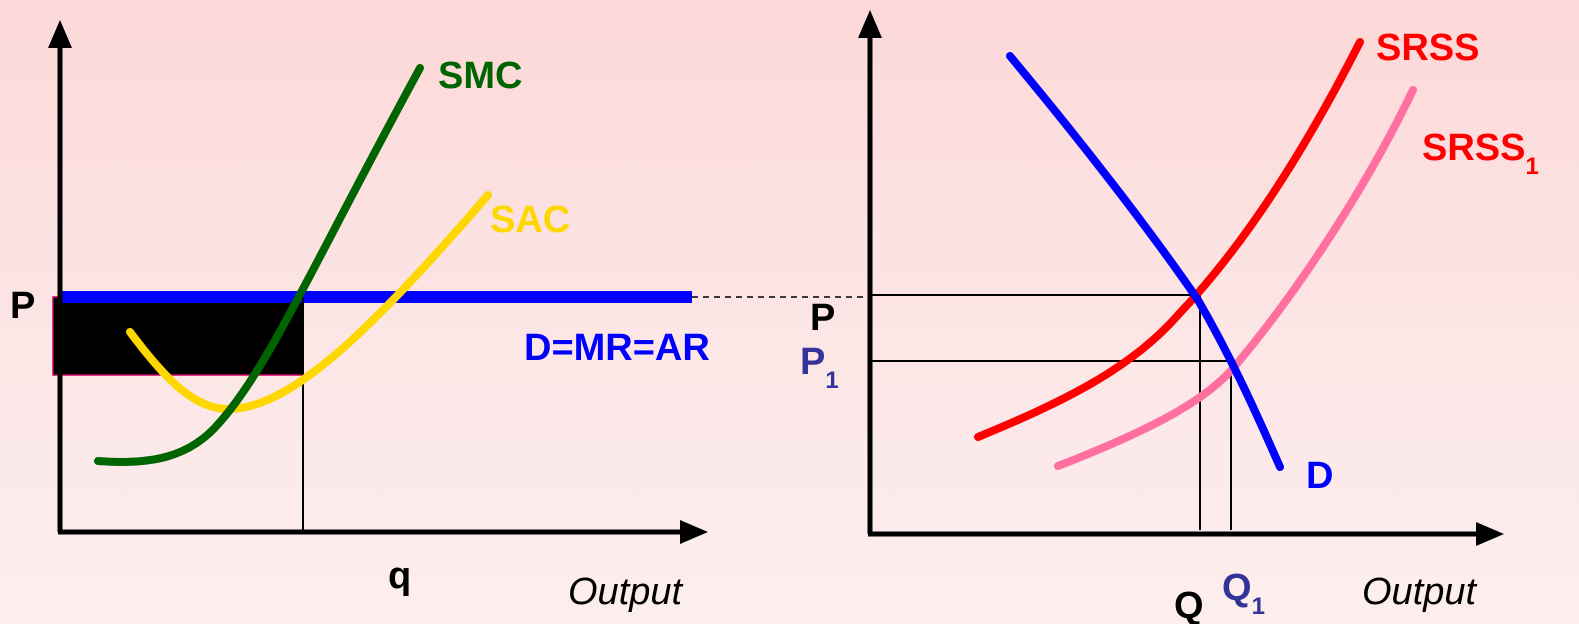 This screenshot has height=624, width=1579. Describe the element at coordinates (1145, 261) in the screenshot. I see `market-demand-curve` at that location.